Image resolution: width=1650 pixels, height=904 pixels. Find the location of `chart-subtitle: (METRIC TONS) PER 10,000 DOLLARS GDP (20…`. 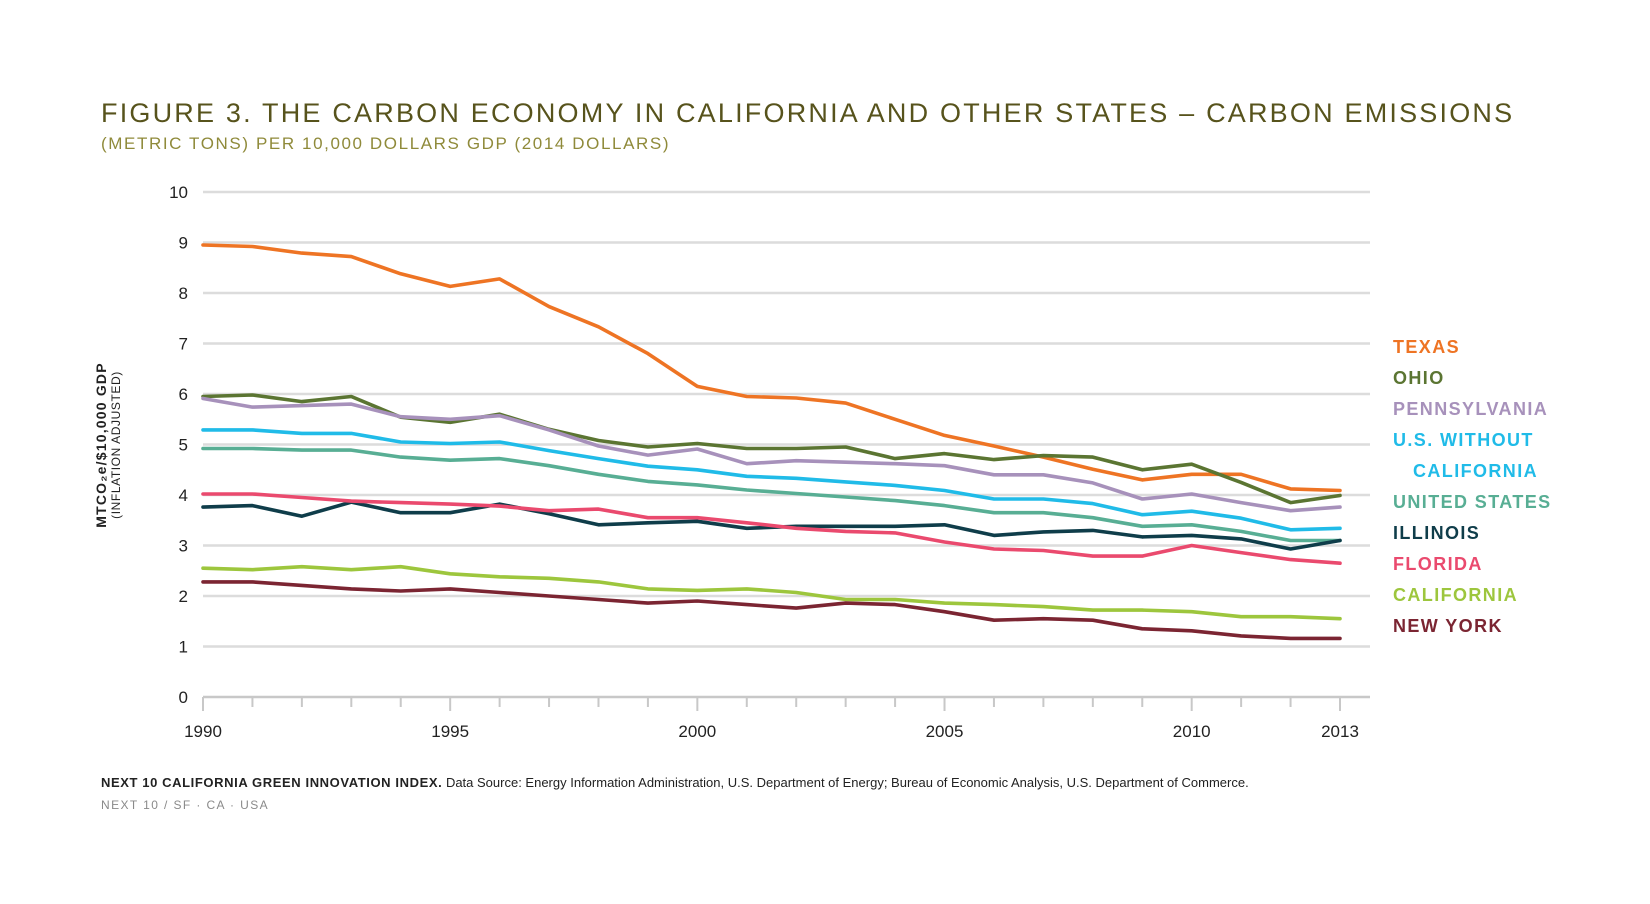

chart-subtitle: (METRIC TONS) PER 10,000 DOLLARS GDP (20… is located at coordinates (386, 143).